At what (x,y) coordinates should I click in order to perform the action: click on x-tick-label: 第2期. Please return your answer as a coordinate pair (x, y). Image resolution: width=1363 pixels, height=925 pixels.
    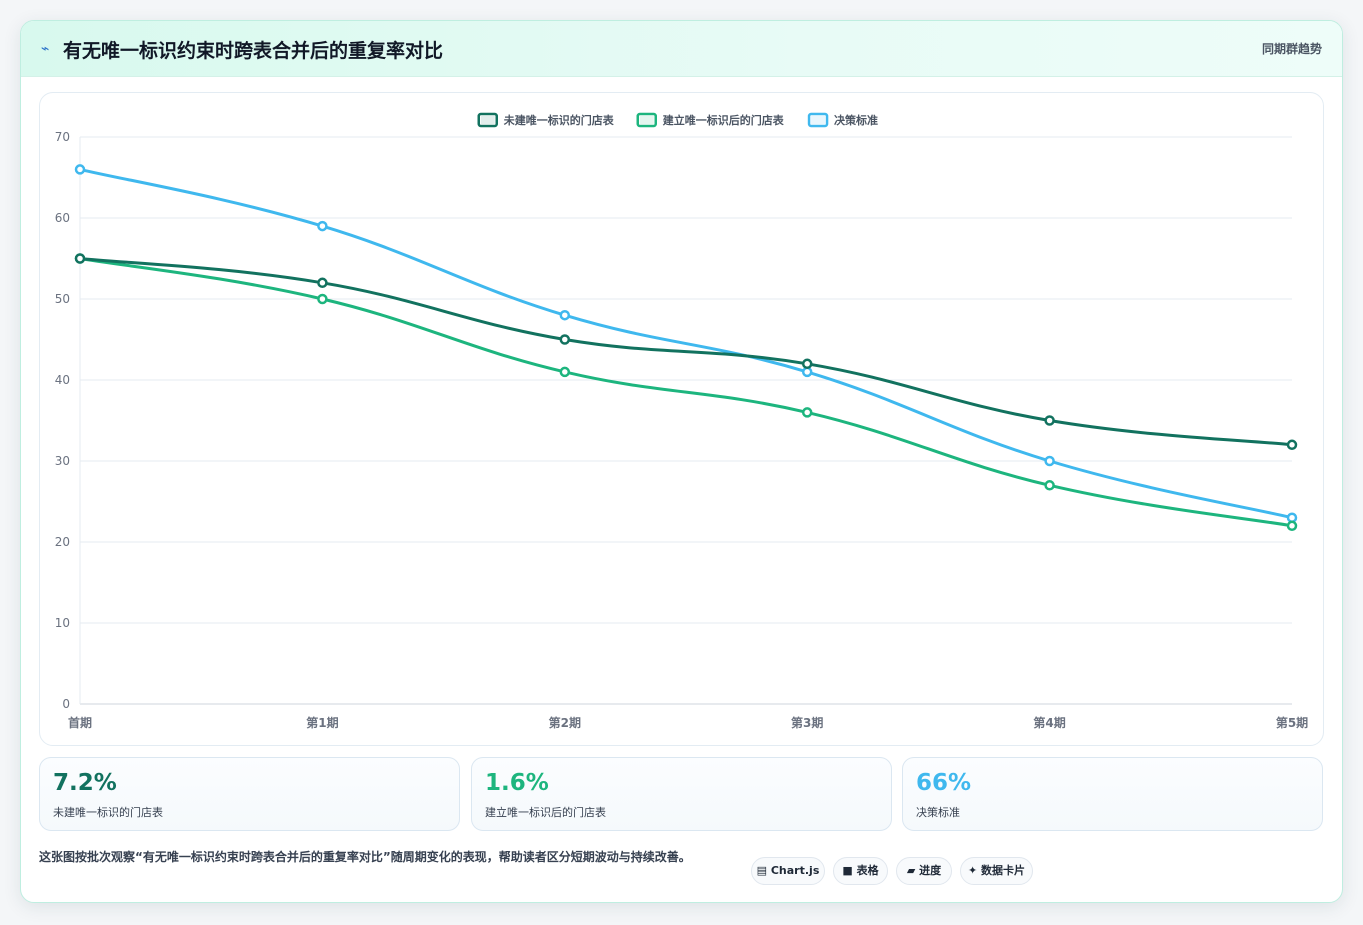
    Looking at the image, I should click on (565, 722).